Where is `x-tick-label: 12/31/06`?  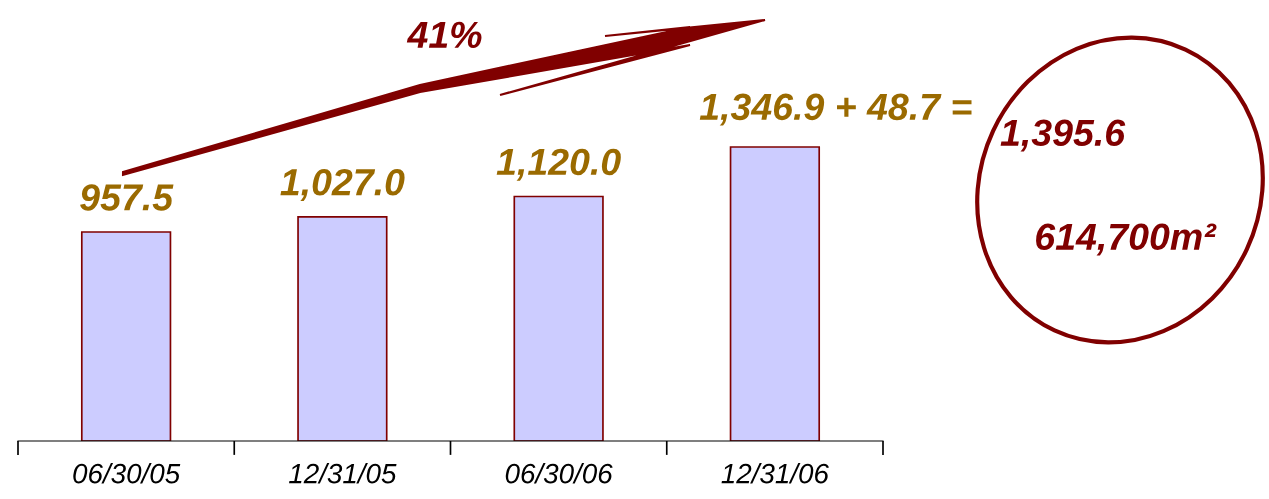
x-tick-label: 12/31/06 is located at coordinates (775, 473).